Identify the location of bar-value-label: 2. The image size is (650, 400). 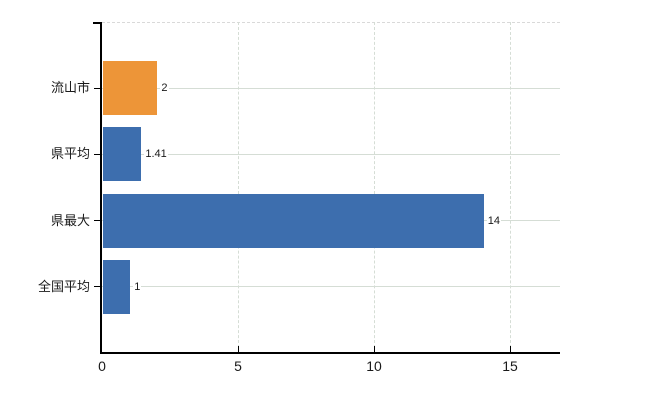
(164, 88).